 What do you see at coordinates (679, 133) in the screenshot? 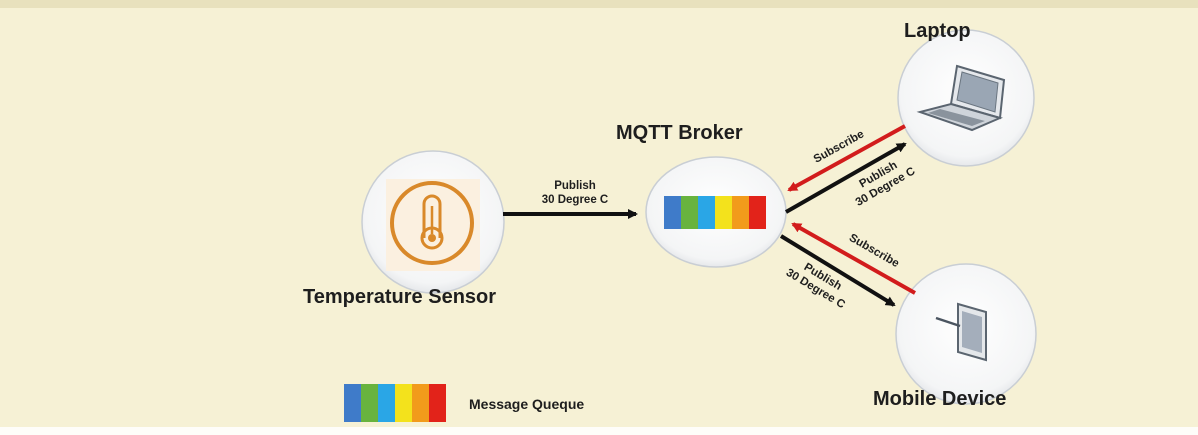
I see `mqtt-broker-label: MQTT Broker` at bounding box center [679, 133].